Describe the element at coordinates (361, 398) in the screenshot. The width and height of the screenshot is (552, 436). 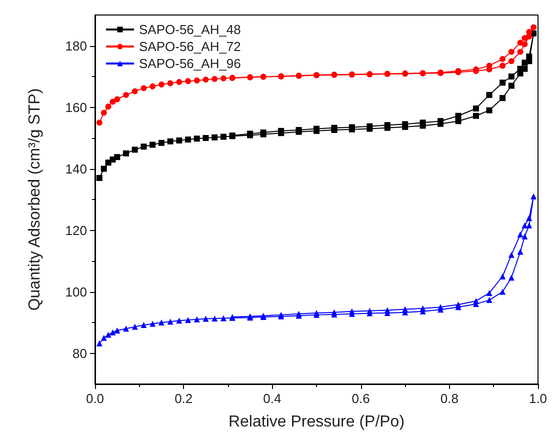
I see `x-tick-label: 0.6` at that location.